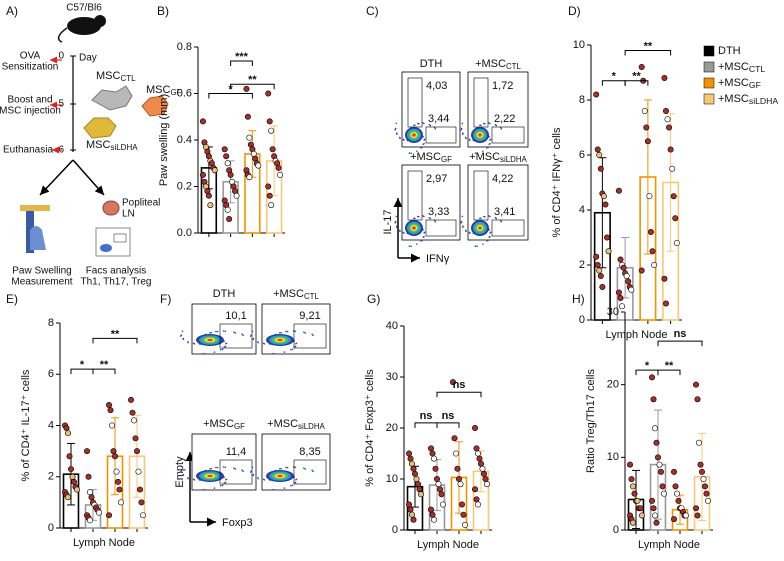 This screenshot has height=561, width=784. I want to click on y-tick-label: 4, so click(51, 425).